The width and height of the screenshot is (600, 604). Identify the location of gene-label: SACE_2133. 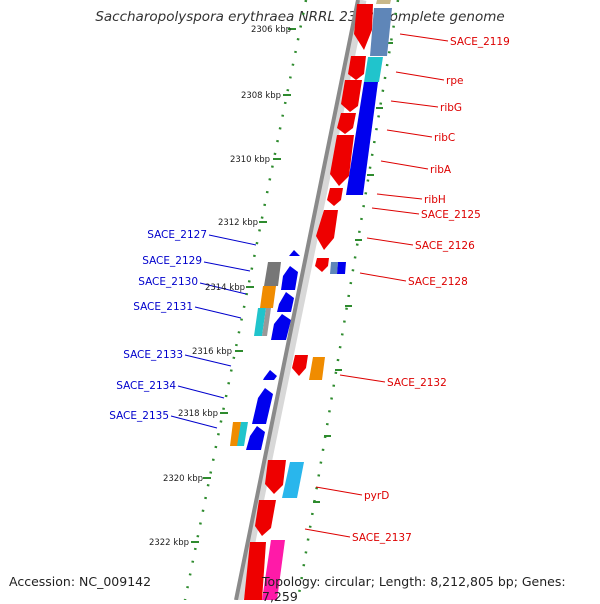
(153, 355).